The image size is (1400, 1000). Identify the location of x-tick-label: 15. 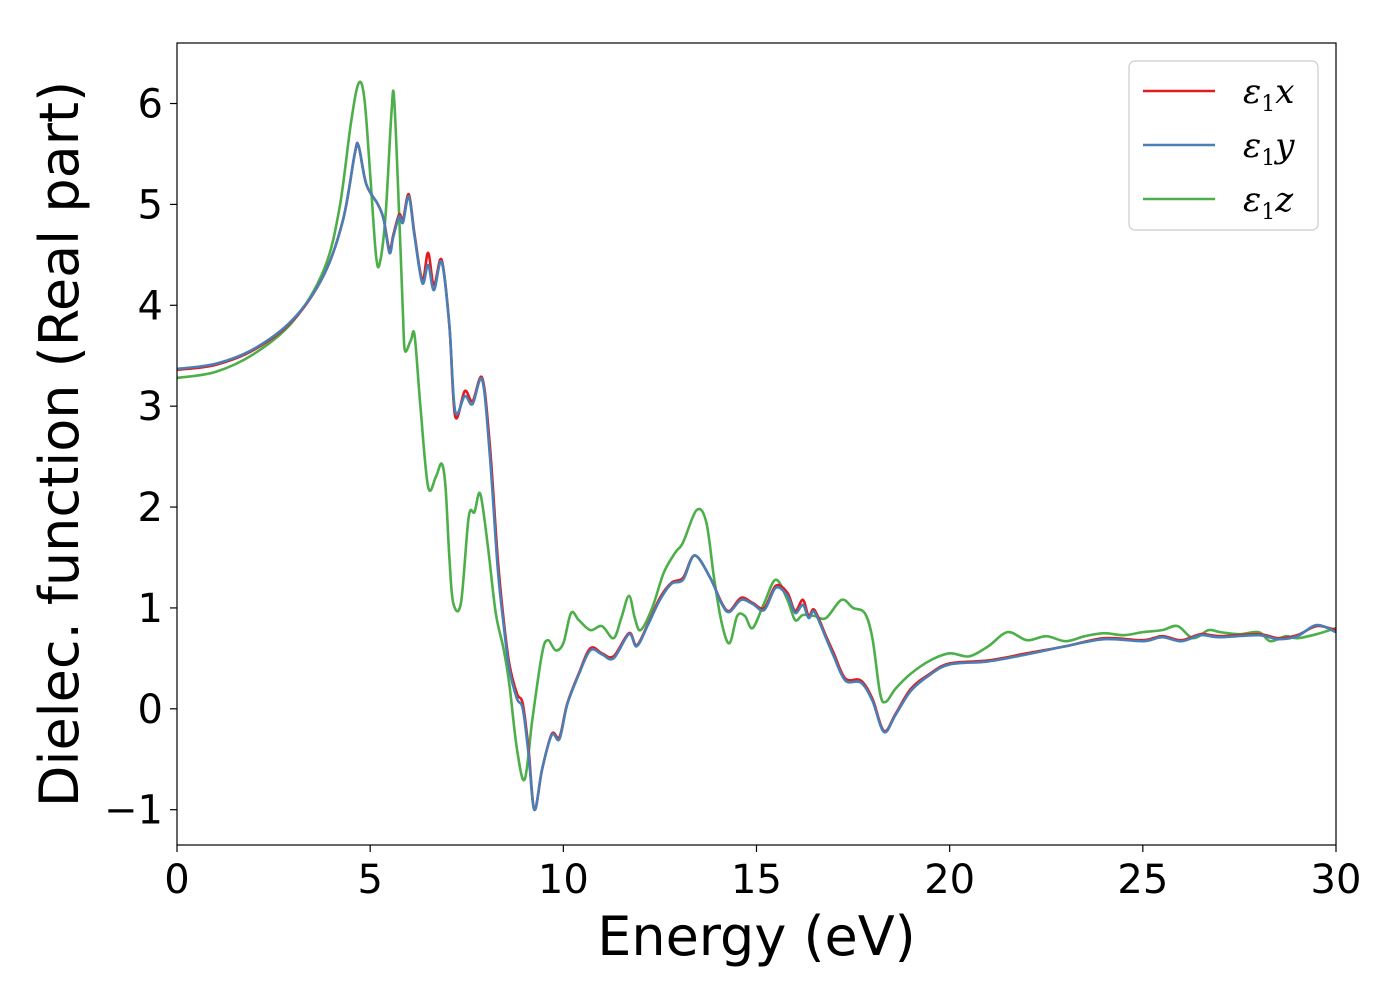
(756, 880).